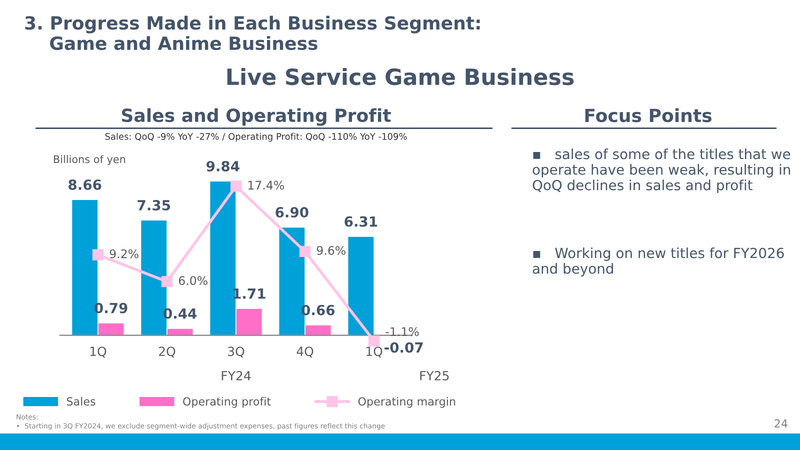 Image resolution: width=800 pixels, height=450 pixels. Describe the element at coordinates (81, 401) in the screenshot. I see `legend-label: Sales` at that location.